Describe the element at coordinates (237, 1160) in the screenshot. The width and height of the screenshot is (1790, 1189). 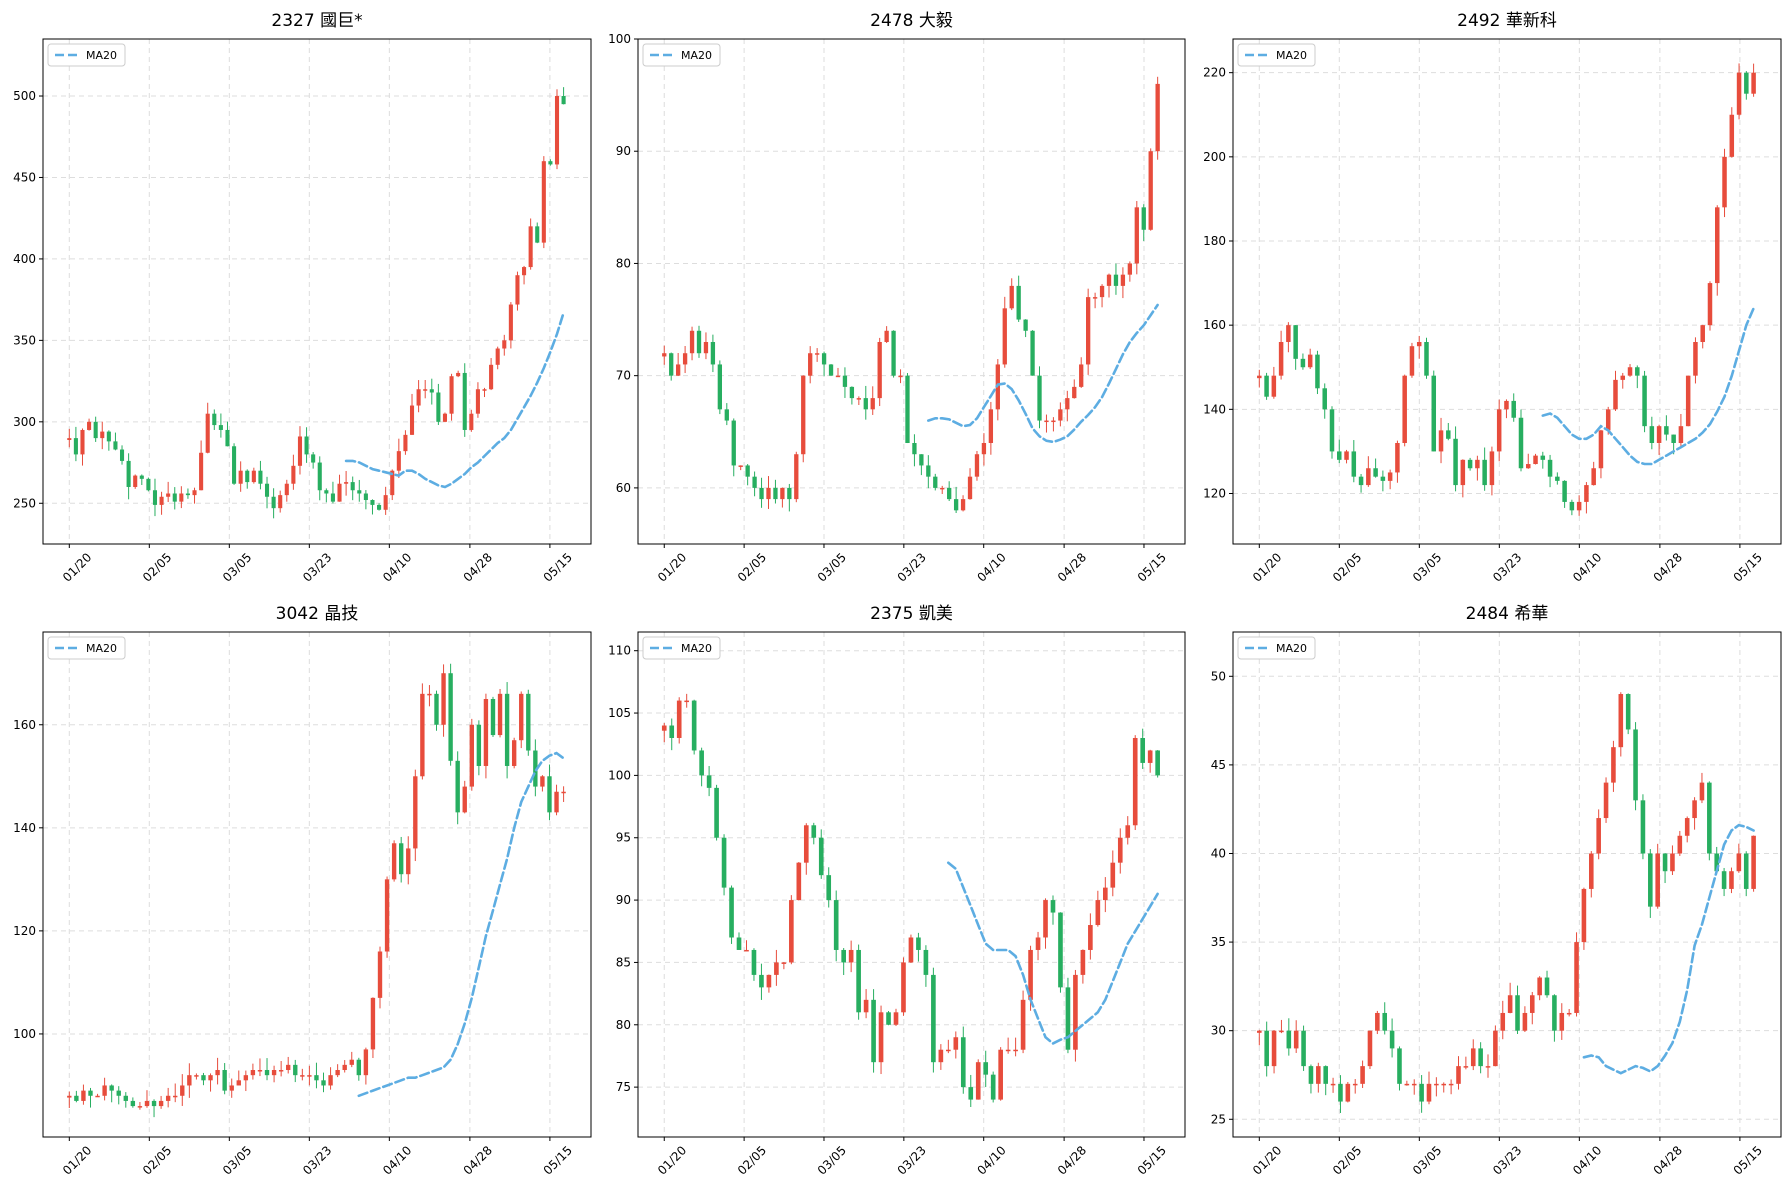
I see `x-tick-label: 03/05` at that location.